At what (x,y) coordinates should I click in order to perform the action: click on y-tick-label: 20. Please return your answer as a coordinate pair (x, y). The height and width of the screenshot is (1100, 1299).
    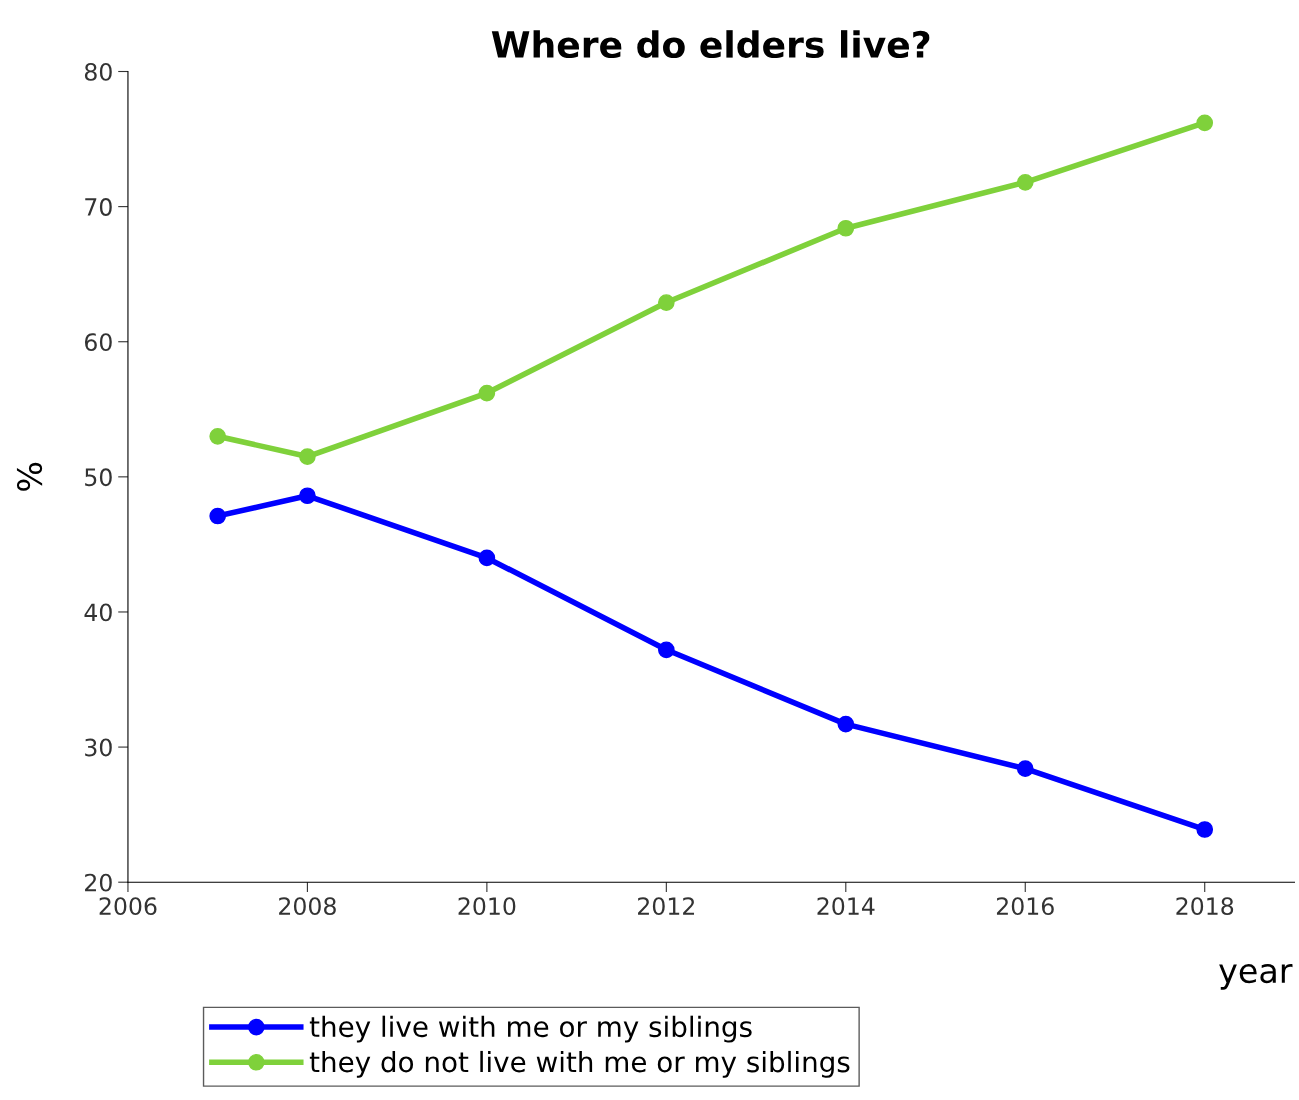
    Looking at the image, I should click on (98, 882).